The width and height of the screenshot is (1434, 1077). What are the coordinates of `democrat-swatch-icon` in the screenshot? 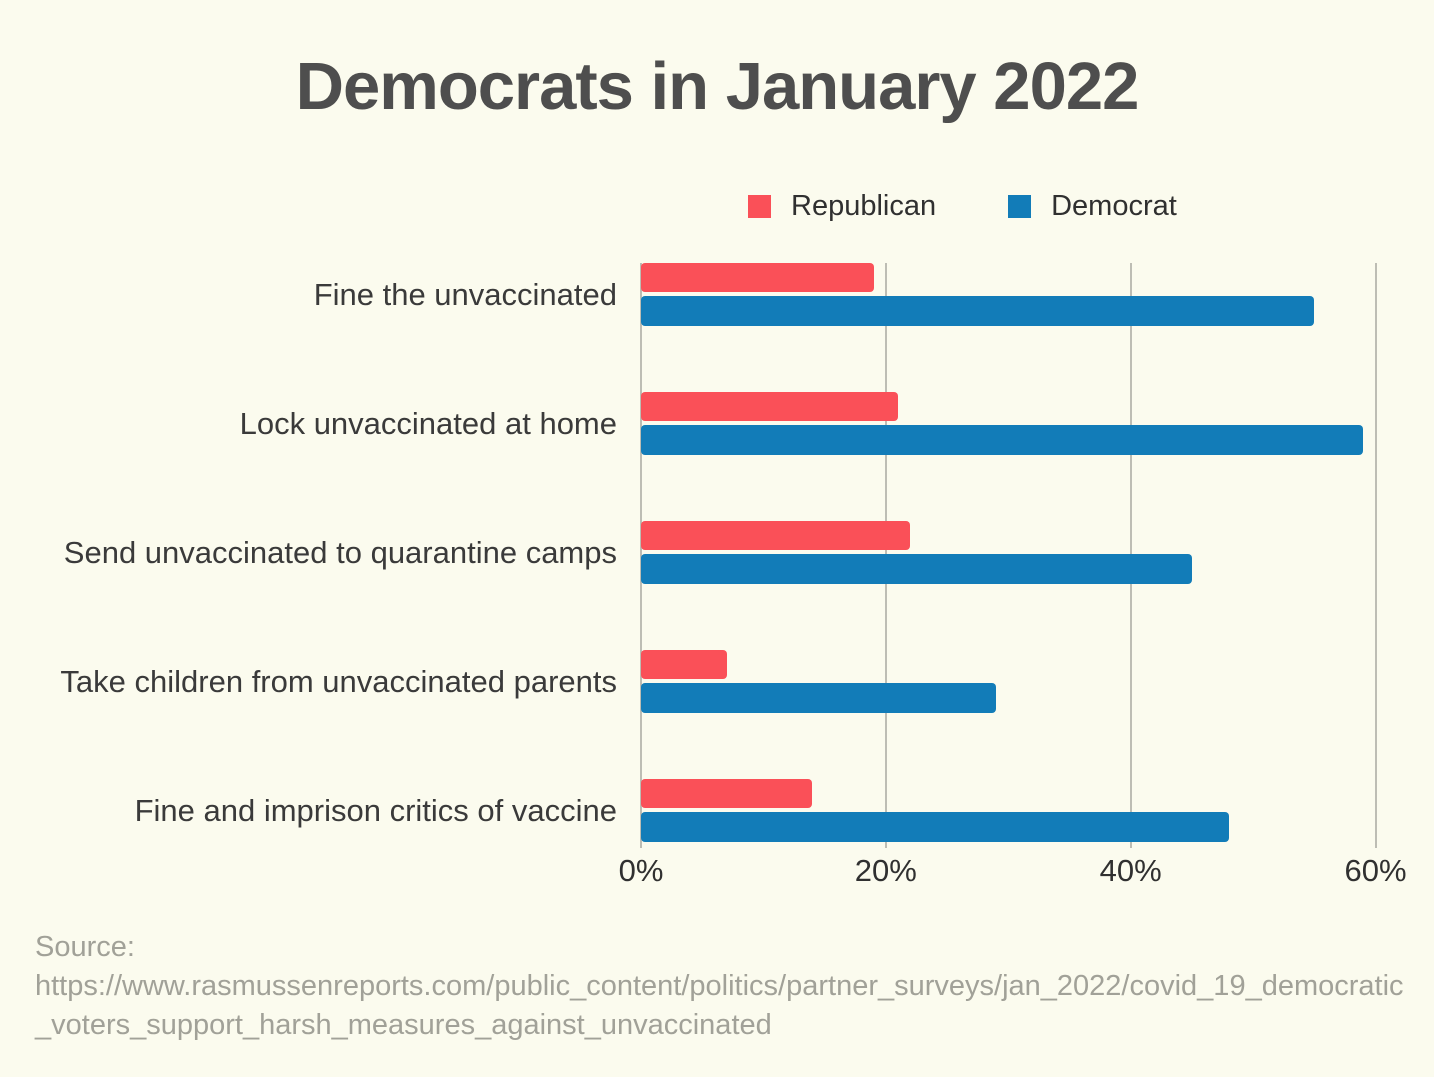 It's located at (1020, 206).